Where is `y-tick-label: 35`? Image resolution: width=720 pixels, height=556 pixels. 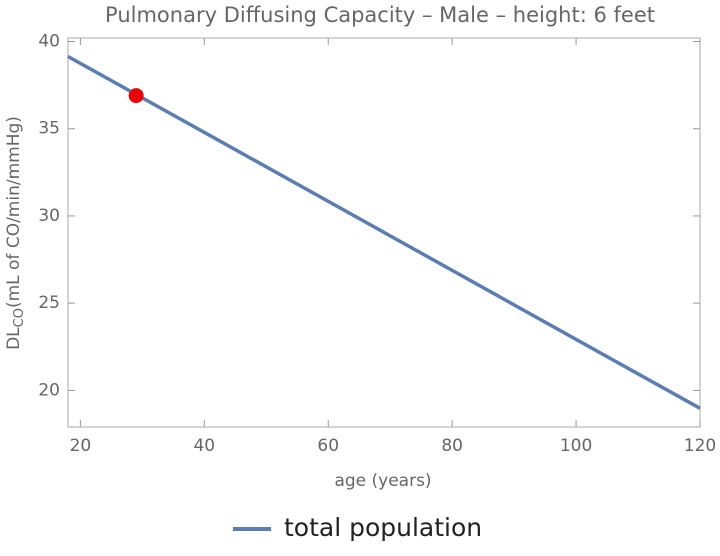 y-tick-label: 35 is located at coordinates (49, 129).